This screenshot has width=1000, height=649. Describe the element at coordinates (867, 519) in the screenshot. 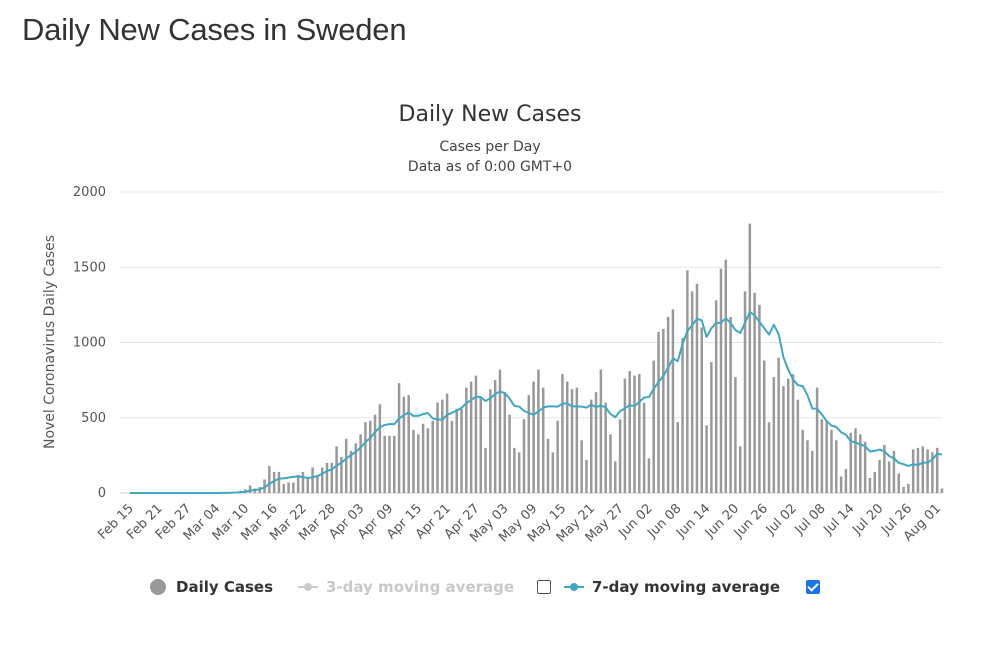

I see `x-tick-label: Jul 20` at that location.